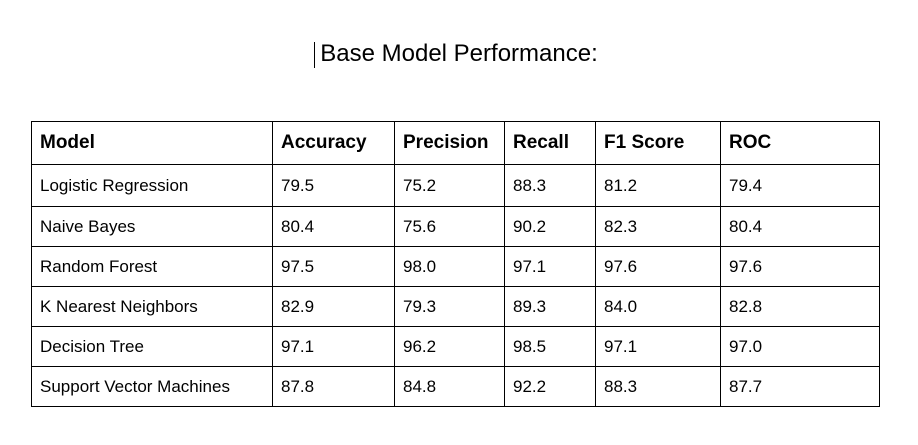 This screenshot has height=445, width=918. I want to click on f1-score-cell: 84.0, so click(658, 306).